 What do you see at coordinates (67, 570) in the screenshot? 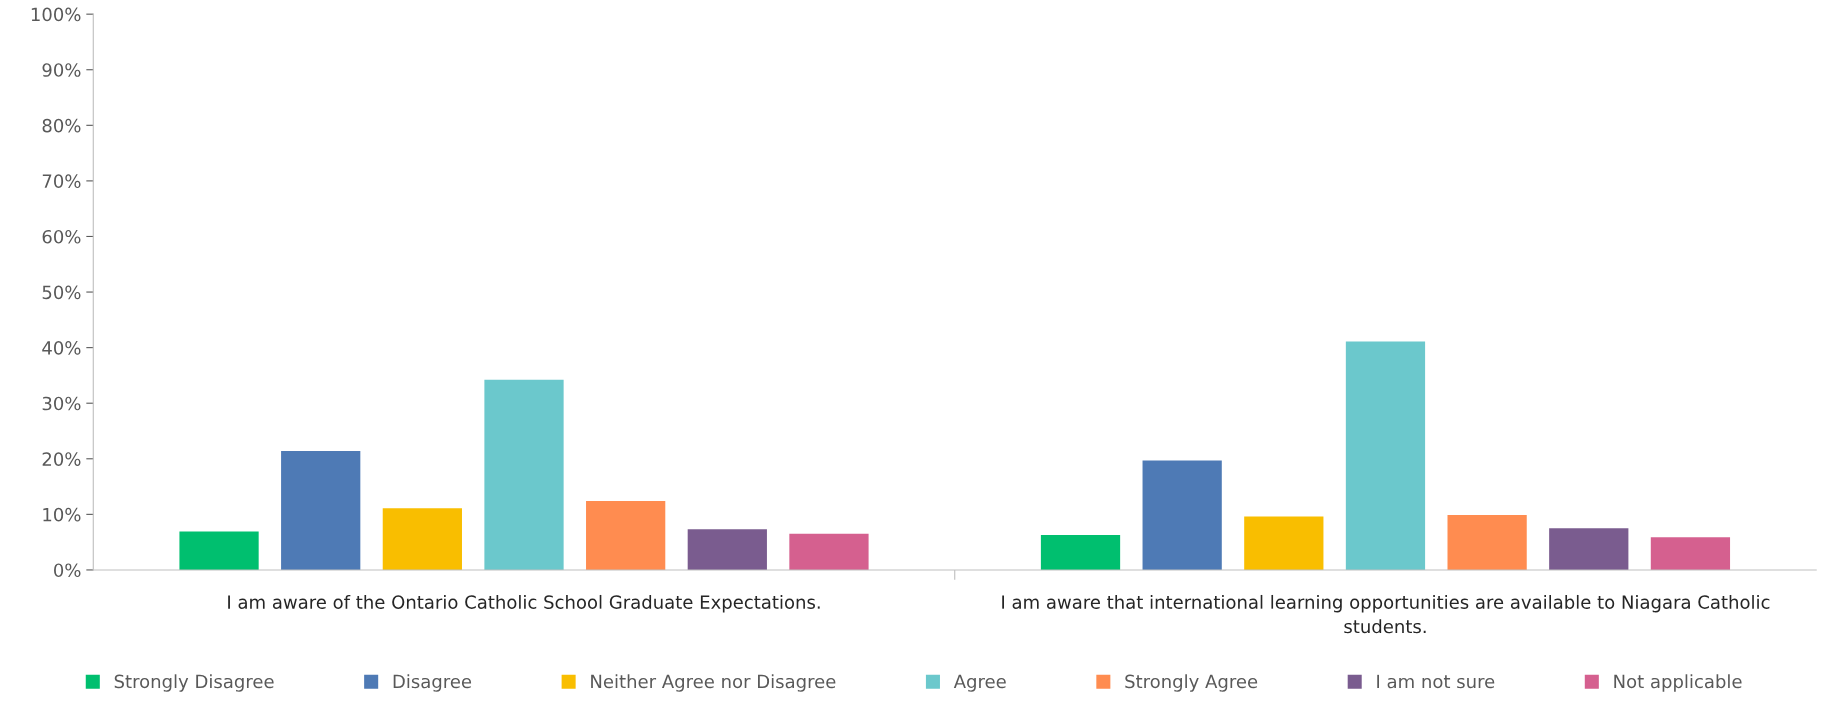
I see `y-tick-label: 0%` at bounding box center [67, 570].